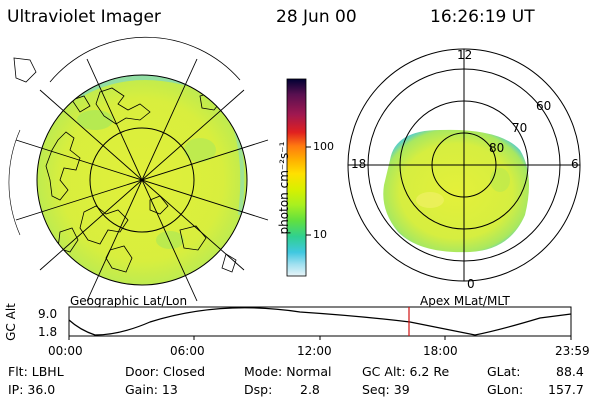  What do you see at coordinates (11, 322) in the screenshot?
I see `altitude-axis-label: GC Alt` at bounding box center [11, 322].